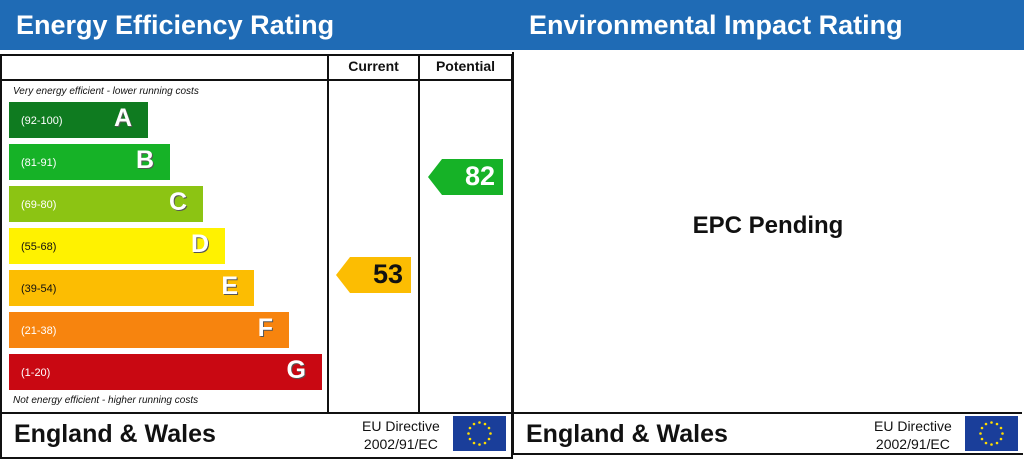  Describe the element at coordinates (199, 244) in the screenshot. I see `band-letter: D` at that location.